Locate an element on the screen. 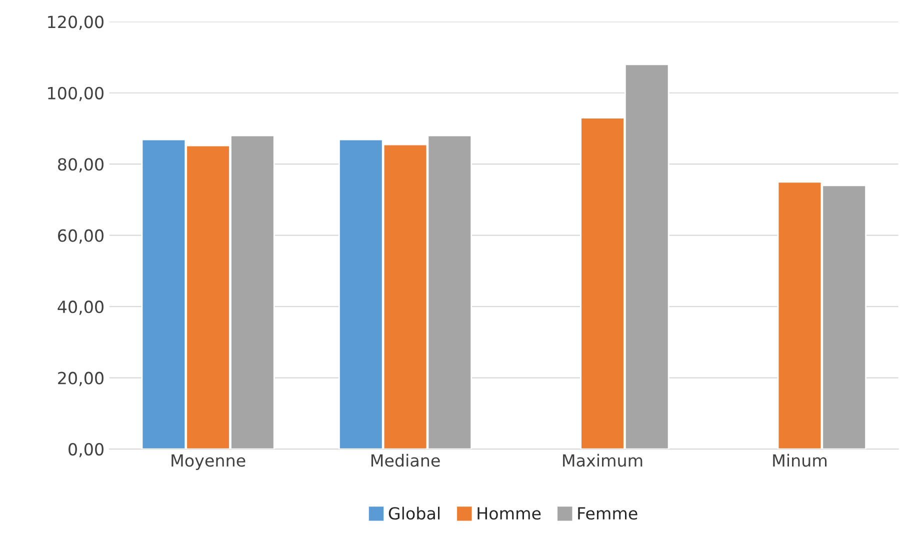  y-tick-label: 80,00 is located at coordinates (81, 165).